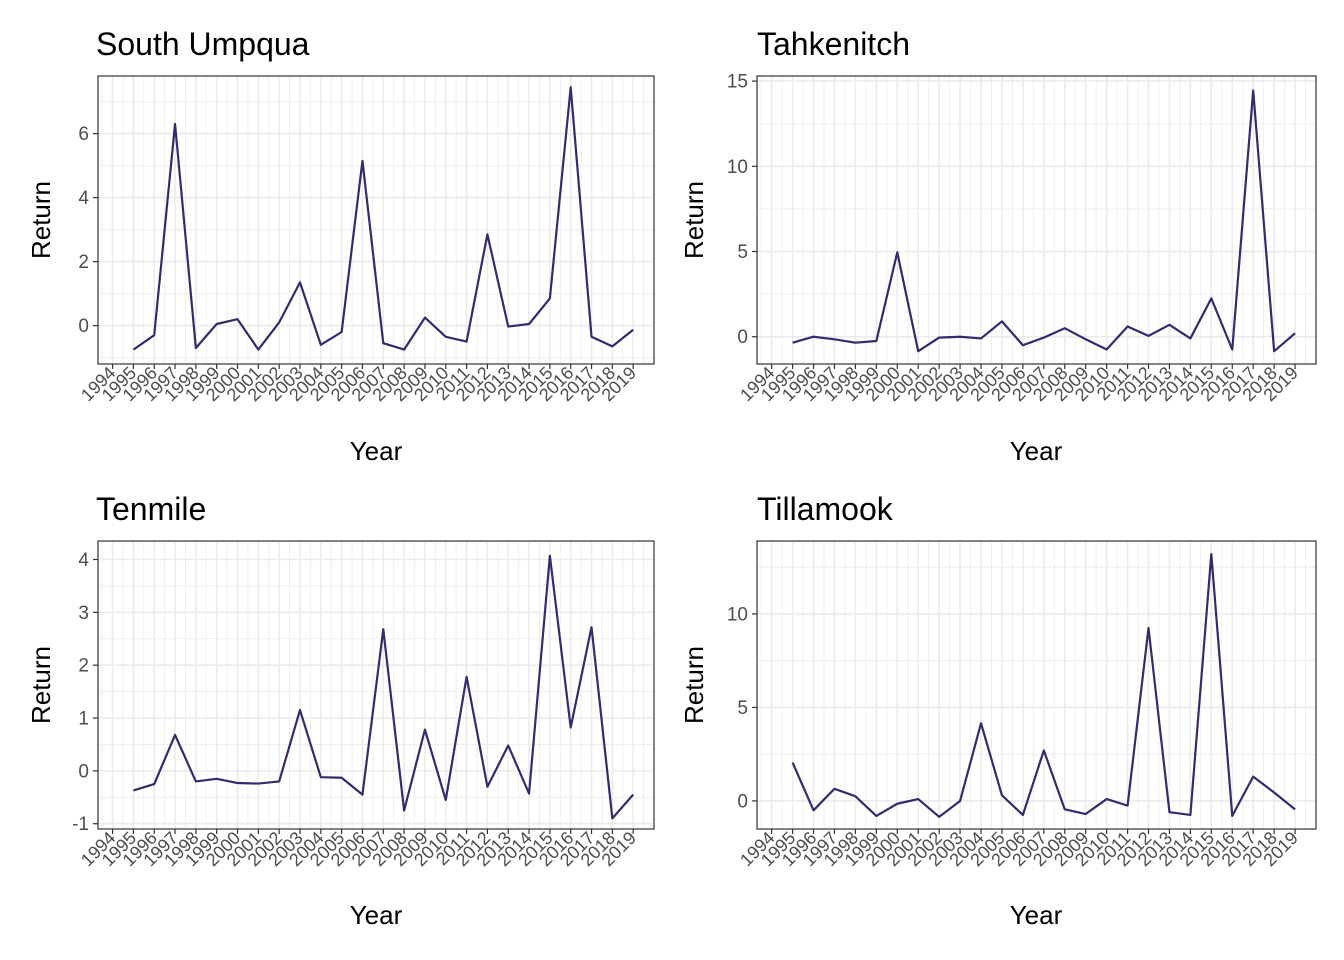 This screenshot has height=960, width=1344. I want to click on chart-title: Tenmile, so click(151, 509).